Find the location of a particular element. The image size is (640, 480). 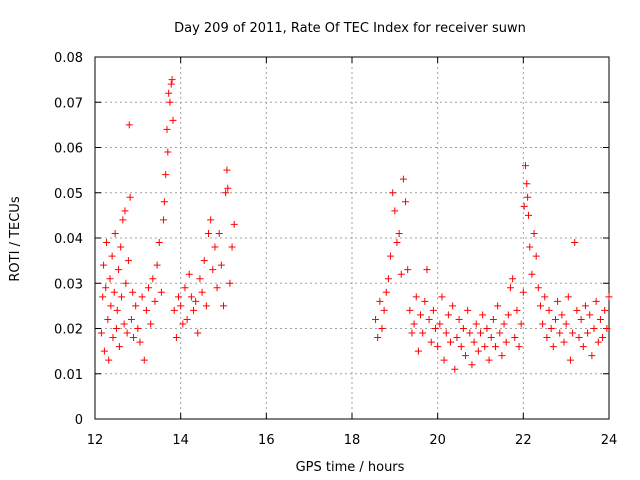

y-tick-label: 0.06 is located at coordinates (68, 149).